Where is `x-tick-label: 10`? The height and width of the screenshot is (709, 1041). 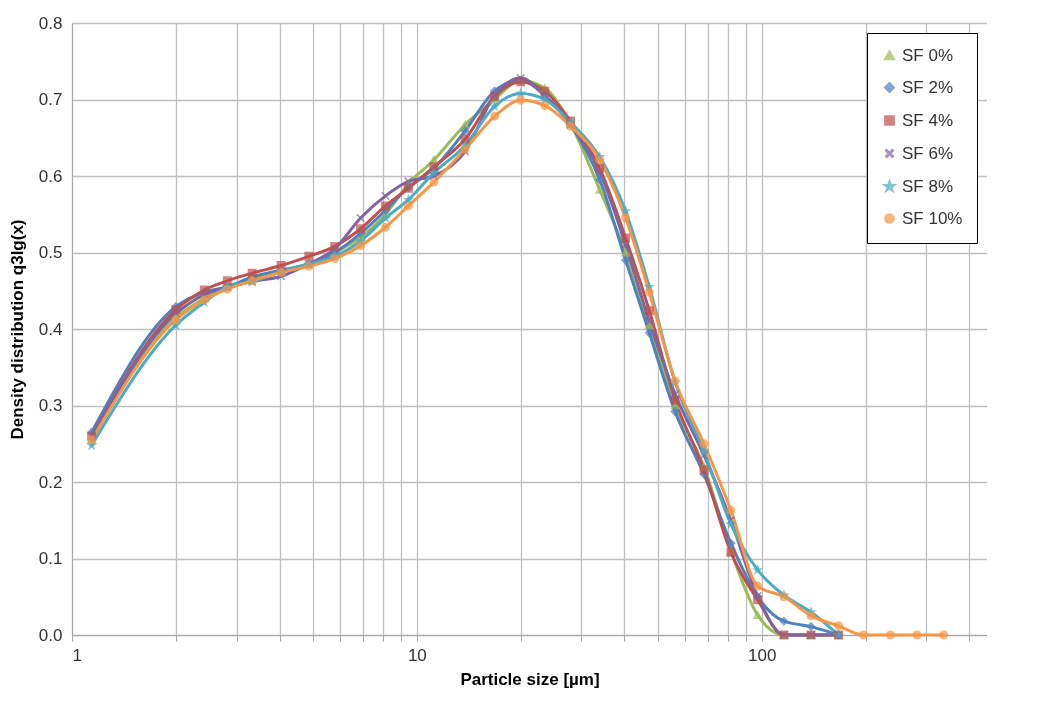 x-tick-label: 10 is located at coordinates (417, 655).